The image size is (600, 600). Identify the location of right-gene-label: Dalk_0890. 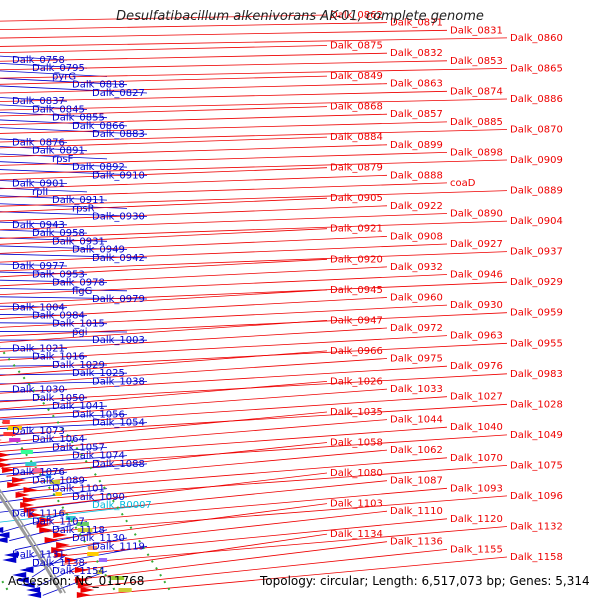
(476, 214).